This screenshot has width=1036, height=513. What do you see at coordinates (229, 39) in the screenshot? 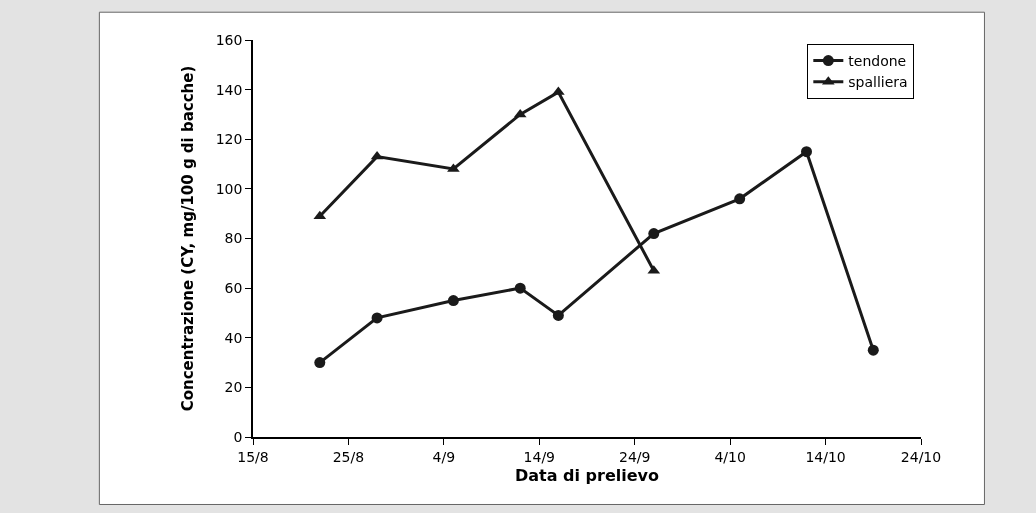
I see `y-tick-label: 160` at bounding box center [229, 39].